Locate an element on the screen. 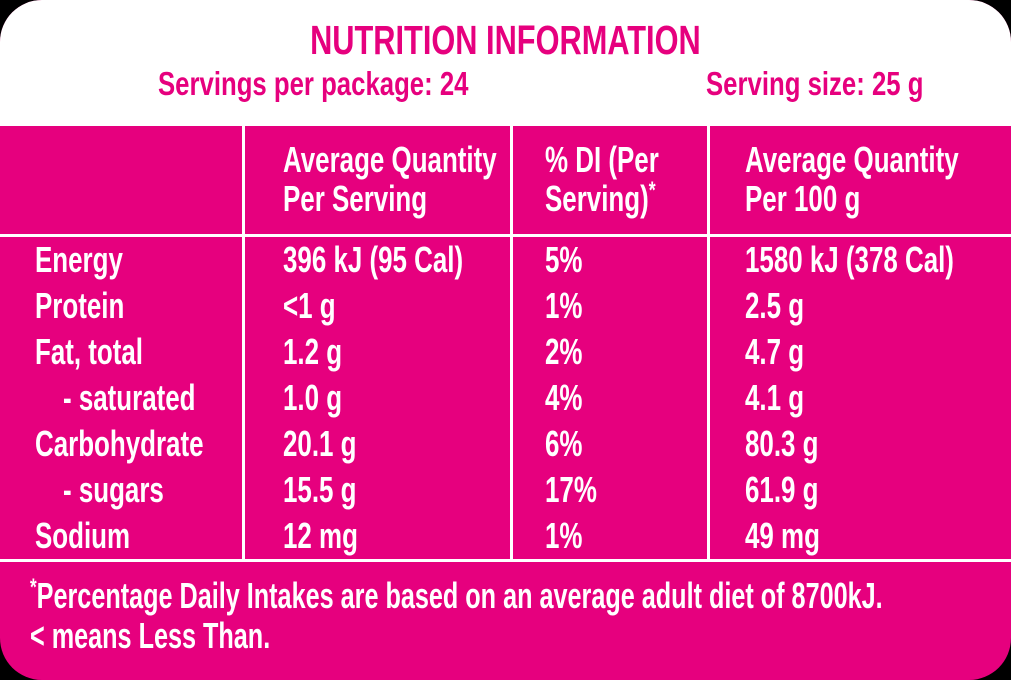  per-serving-value: 1.2 g is located at coordinates (313, 351).